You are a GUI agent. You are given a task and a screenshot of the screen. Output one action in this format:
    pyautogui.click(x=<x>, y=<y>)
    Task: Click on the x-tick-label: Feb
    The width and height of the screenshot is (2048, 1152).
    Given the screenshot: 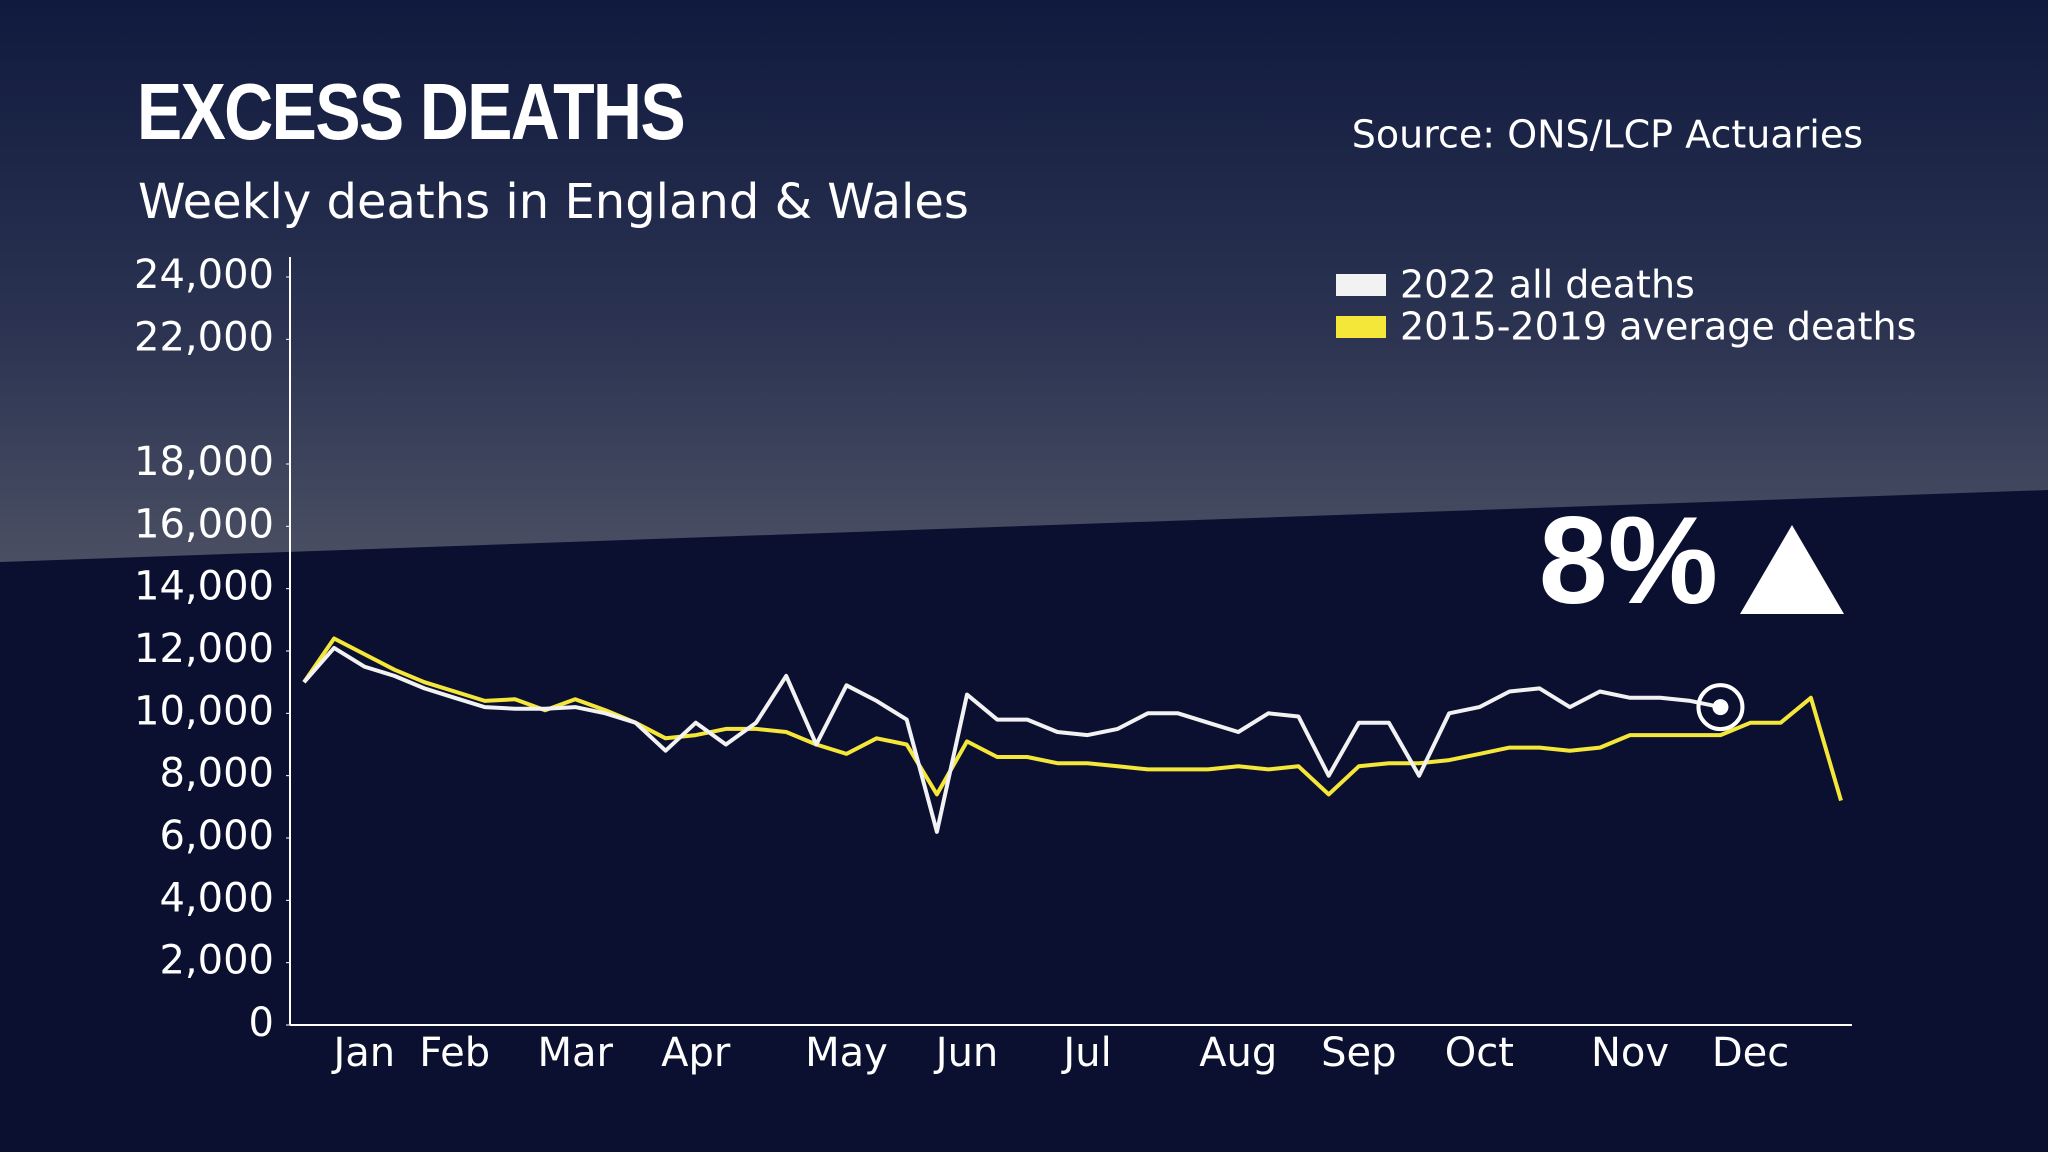 What is the action you would take?
    pyautogui.click(x=454, y=1053)
    